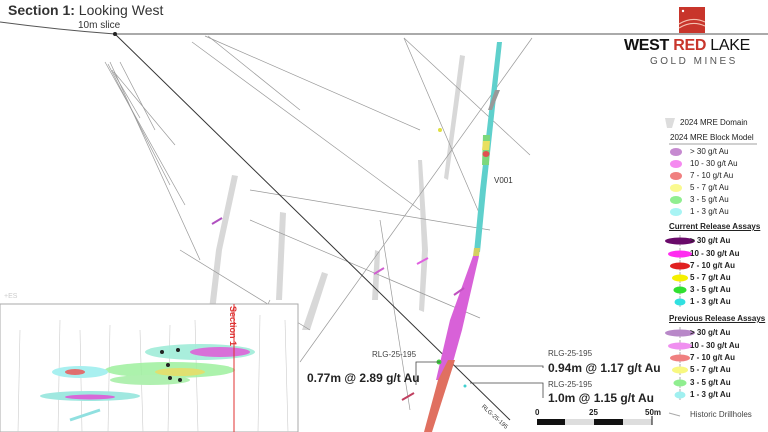  Describe the element at coordinates (710, 394) in the screenshot. I see `legend-item-previous: 1 - 3 g/t Au` at that location.